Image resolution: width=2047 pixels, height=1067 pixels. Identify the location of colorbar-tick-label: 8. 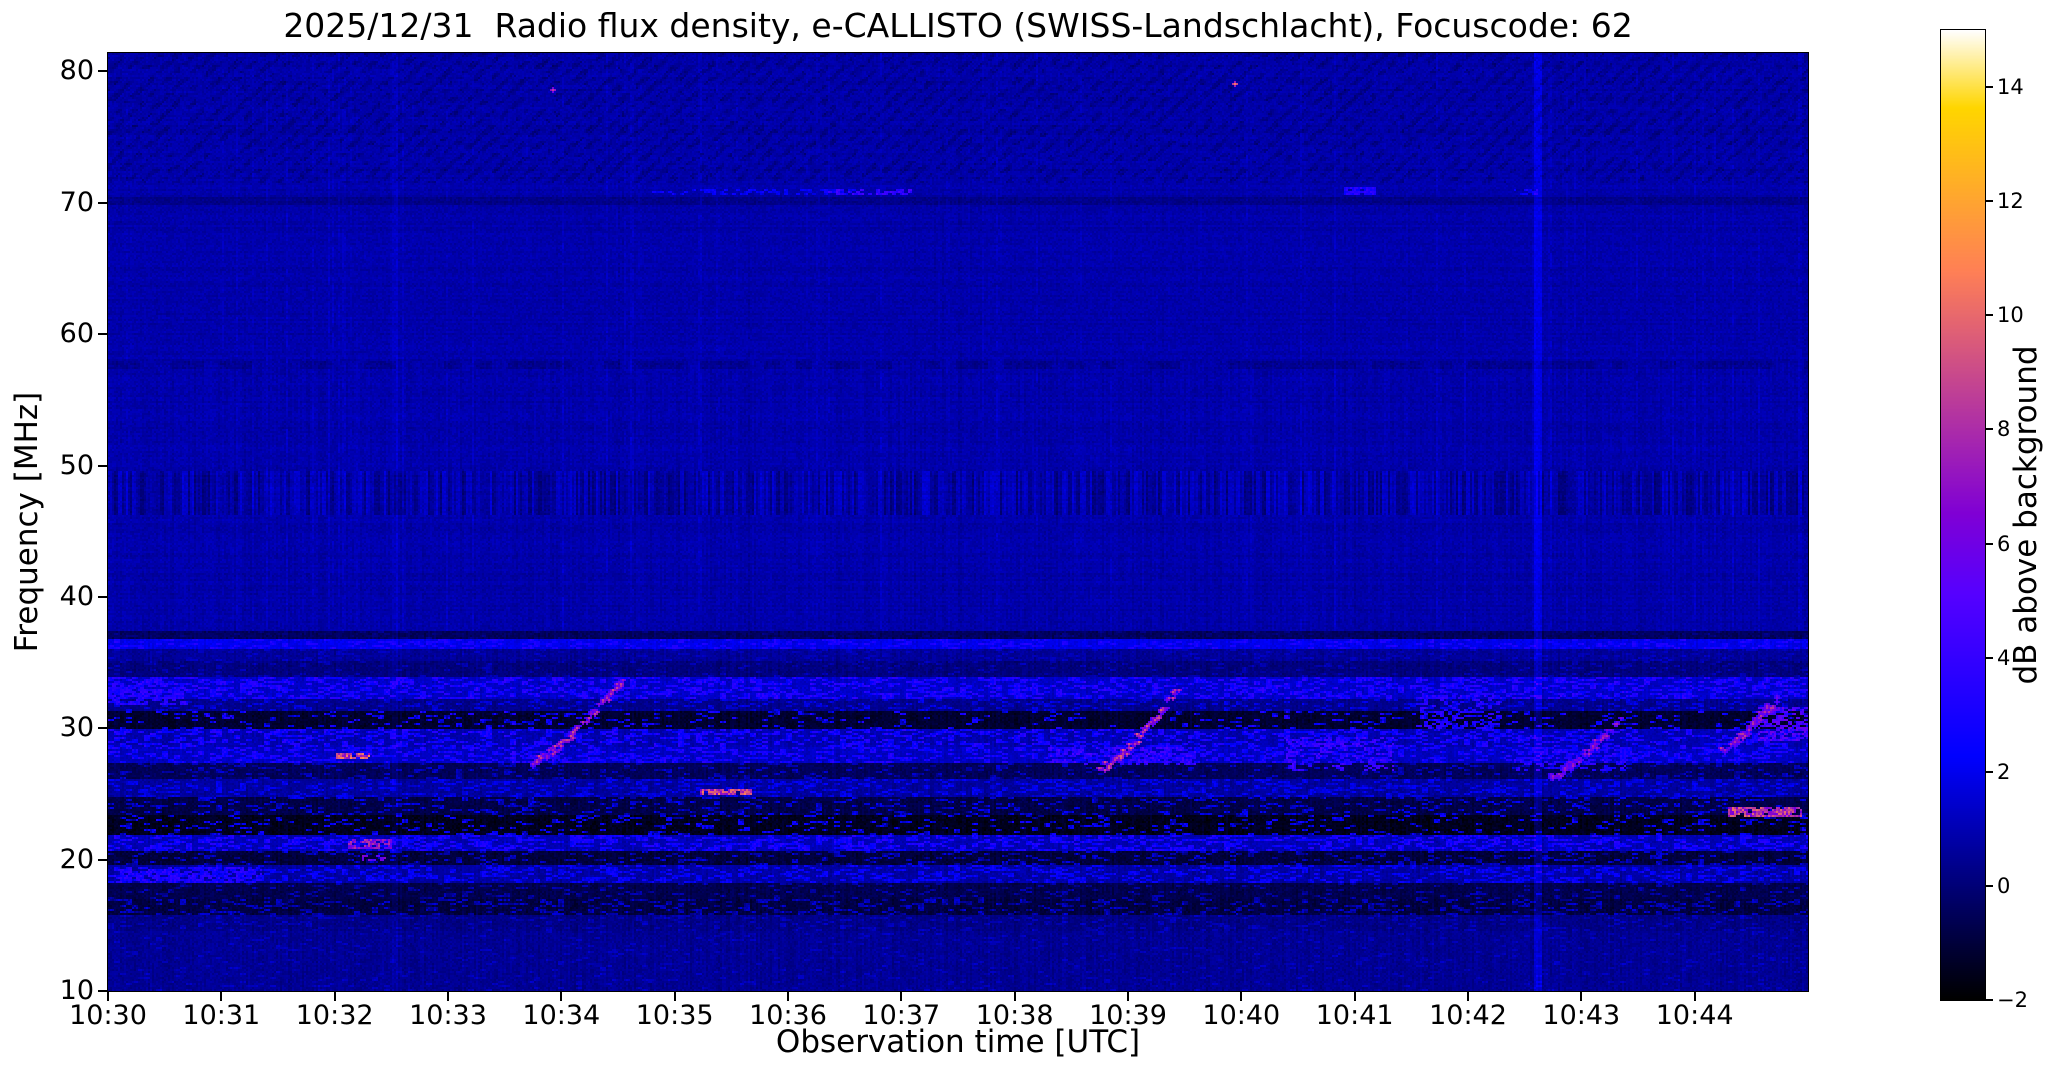
(2004, 429).